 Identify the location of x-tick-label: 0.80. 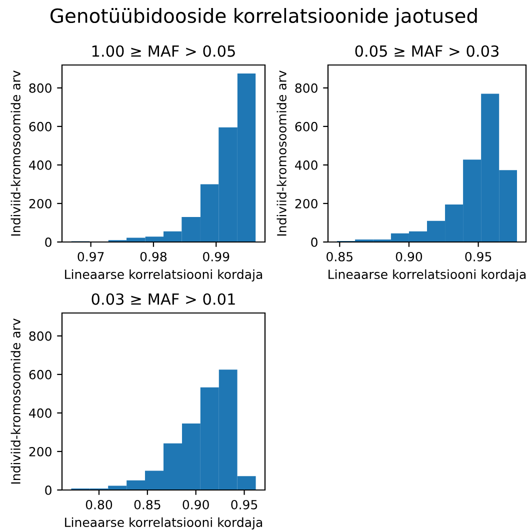
(99, 505).